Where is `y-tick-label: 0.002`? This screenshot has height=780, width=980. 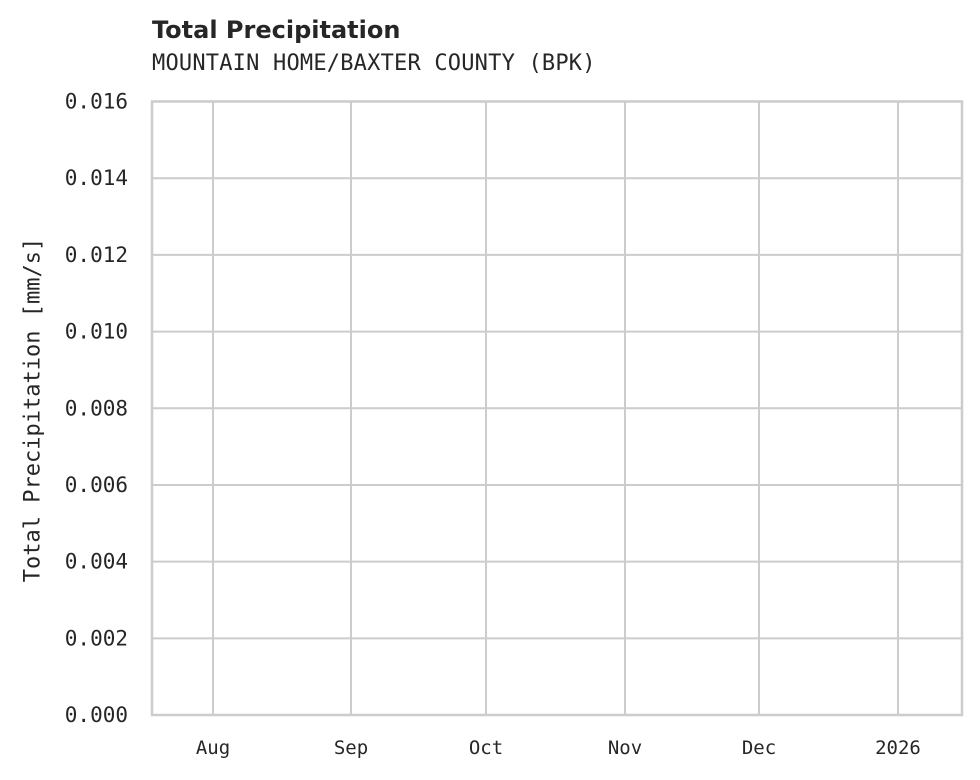
y-tick-label: 0.002 is located at coordinates (96, 638).